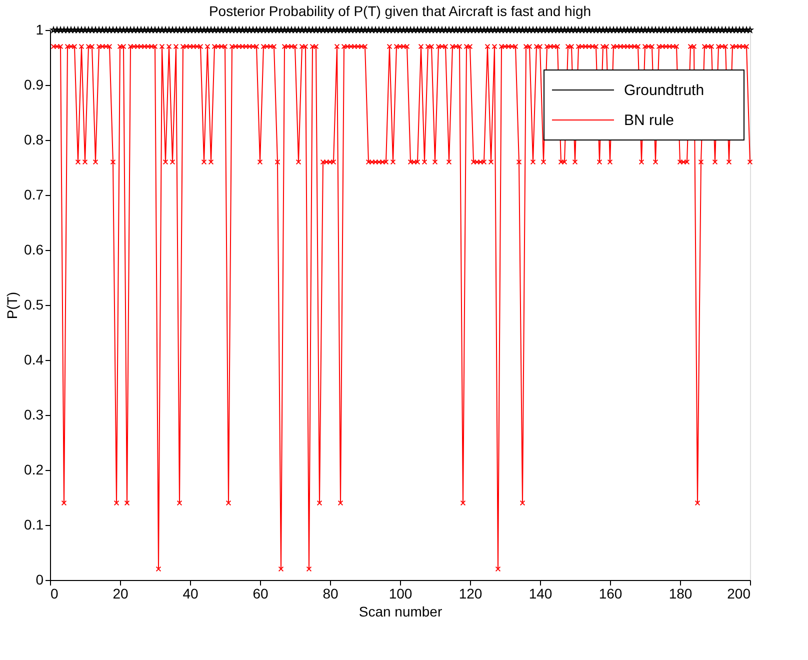 The image size is (808, 660). Describe the element at coordinates (34, 414) in the screenshot. I see `y-tick-label: 0.3` at that location.